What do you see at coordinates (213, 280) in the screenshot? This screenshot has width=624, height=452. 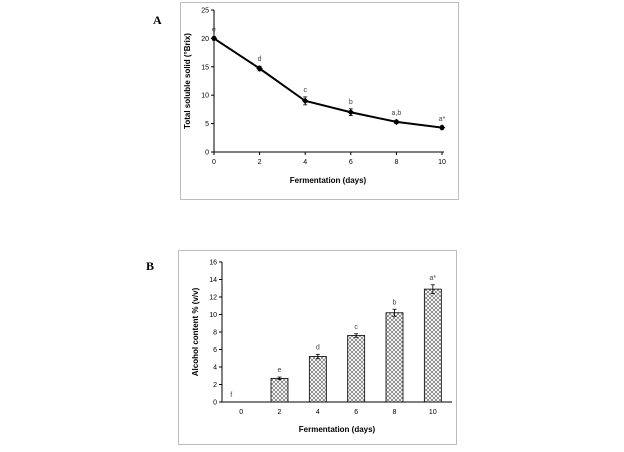 I see `y-tick-label: 14` at bounding box center [213, 280].